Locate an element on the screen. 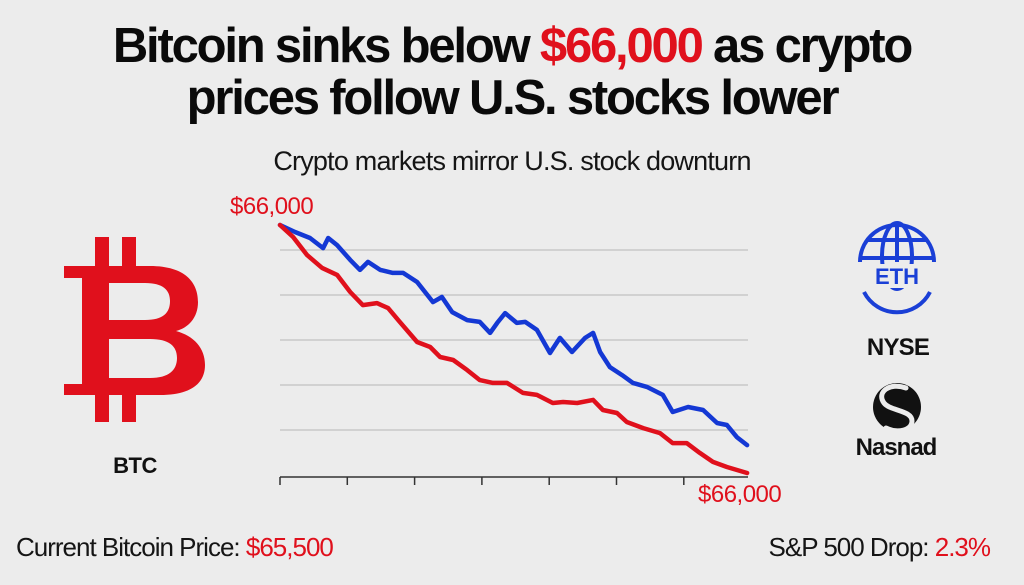  eth-label-backdrop is located at coordinates (897, 276).